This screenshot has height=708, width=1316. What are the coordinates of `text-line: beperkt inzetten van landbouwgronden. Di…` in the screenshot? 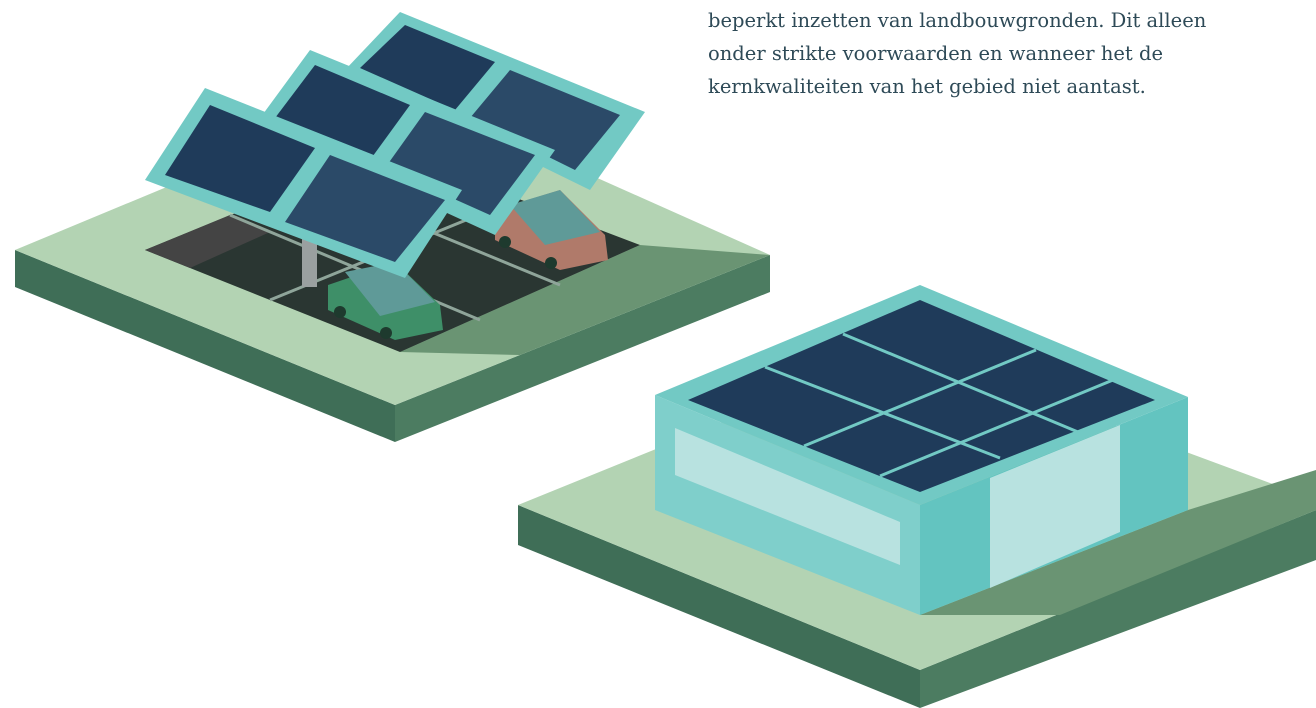 It's located at (957, 20).